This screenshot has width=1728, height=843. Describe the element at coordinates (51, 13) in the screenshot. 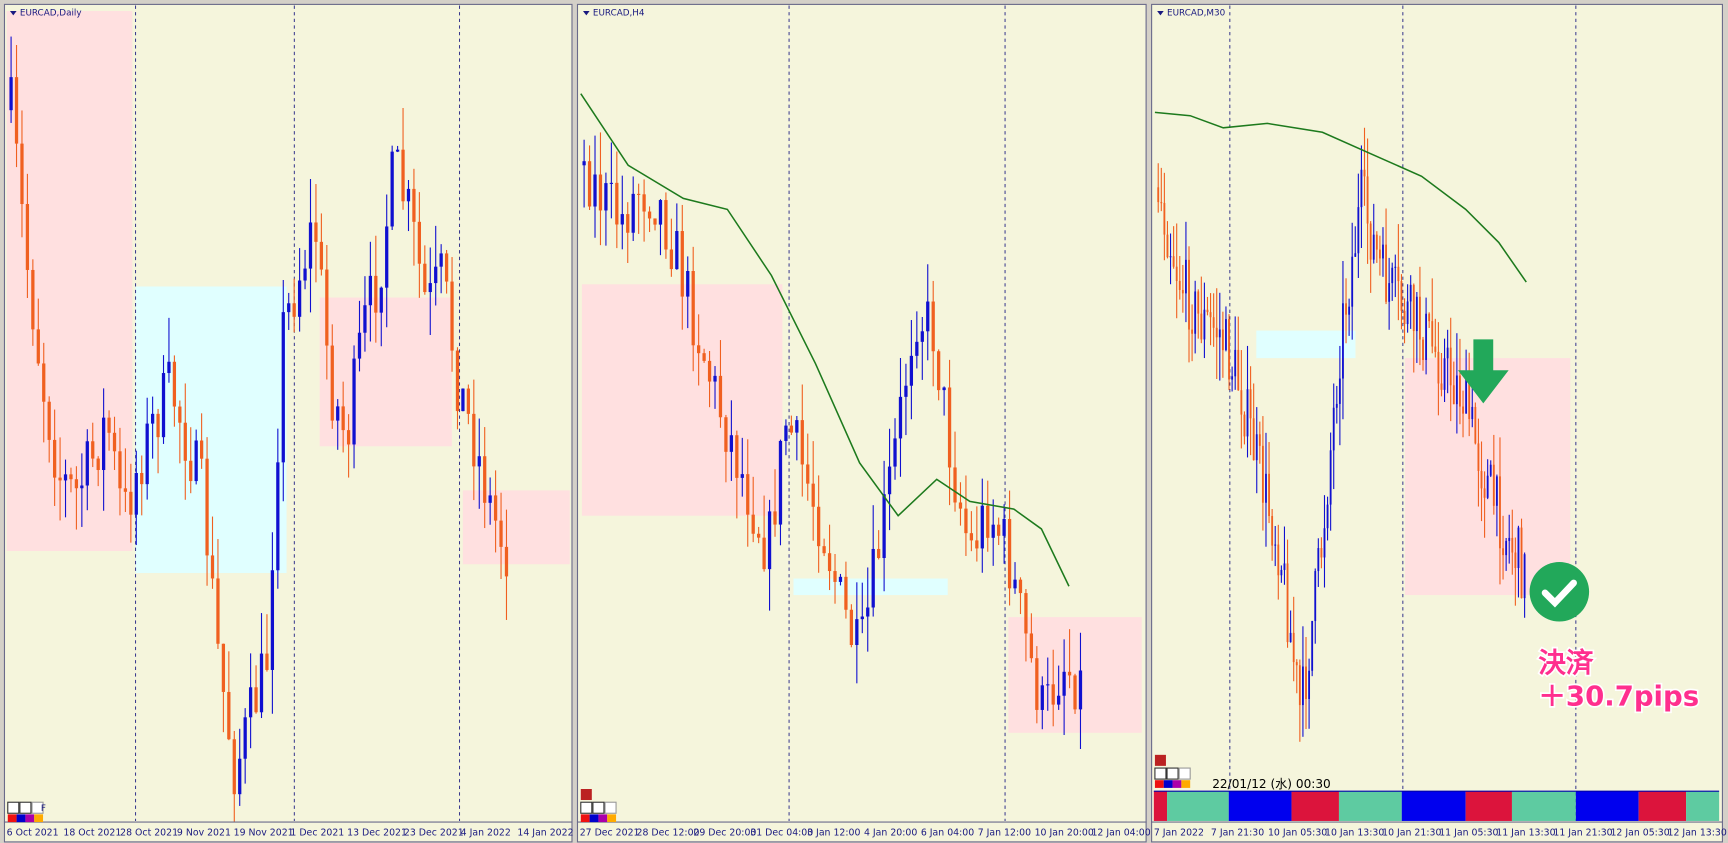

I see `panel-title: EURCAD,Daily` at that location.